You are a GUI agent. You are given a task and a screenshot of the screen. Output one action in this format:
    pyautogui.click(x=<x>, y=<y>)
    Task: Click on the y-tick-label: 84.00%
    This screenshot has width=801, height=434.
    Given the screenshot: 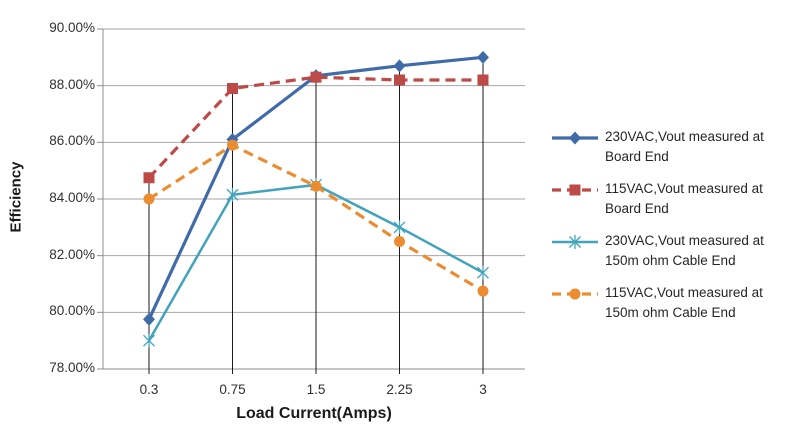 What is the action you would take?
    pyautogui.click(x=72, y=197)
    